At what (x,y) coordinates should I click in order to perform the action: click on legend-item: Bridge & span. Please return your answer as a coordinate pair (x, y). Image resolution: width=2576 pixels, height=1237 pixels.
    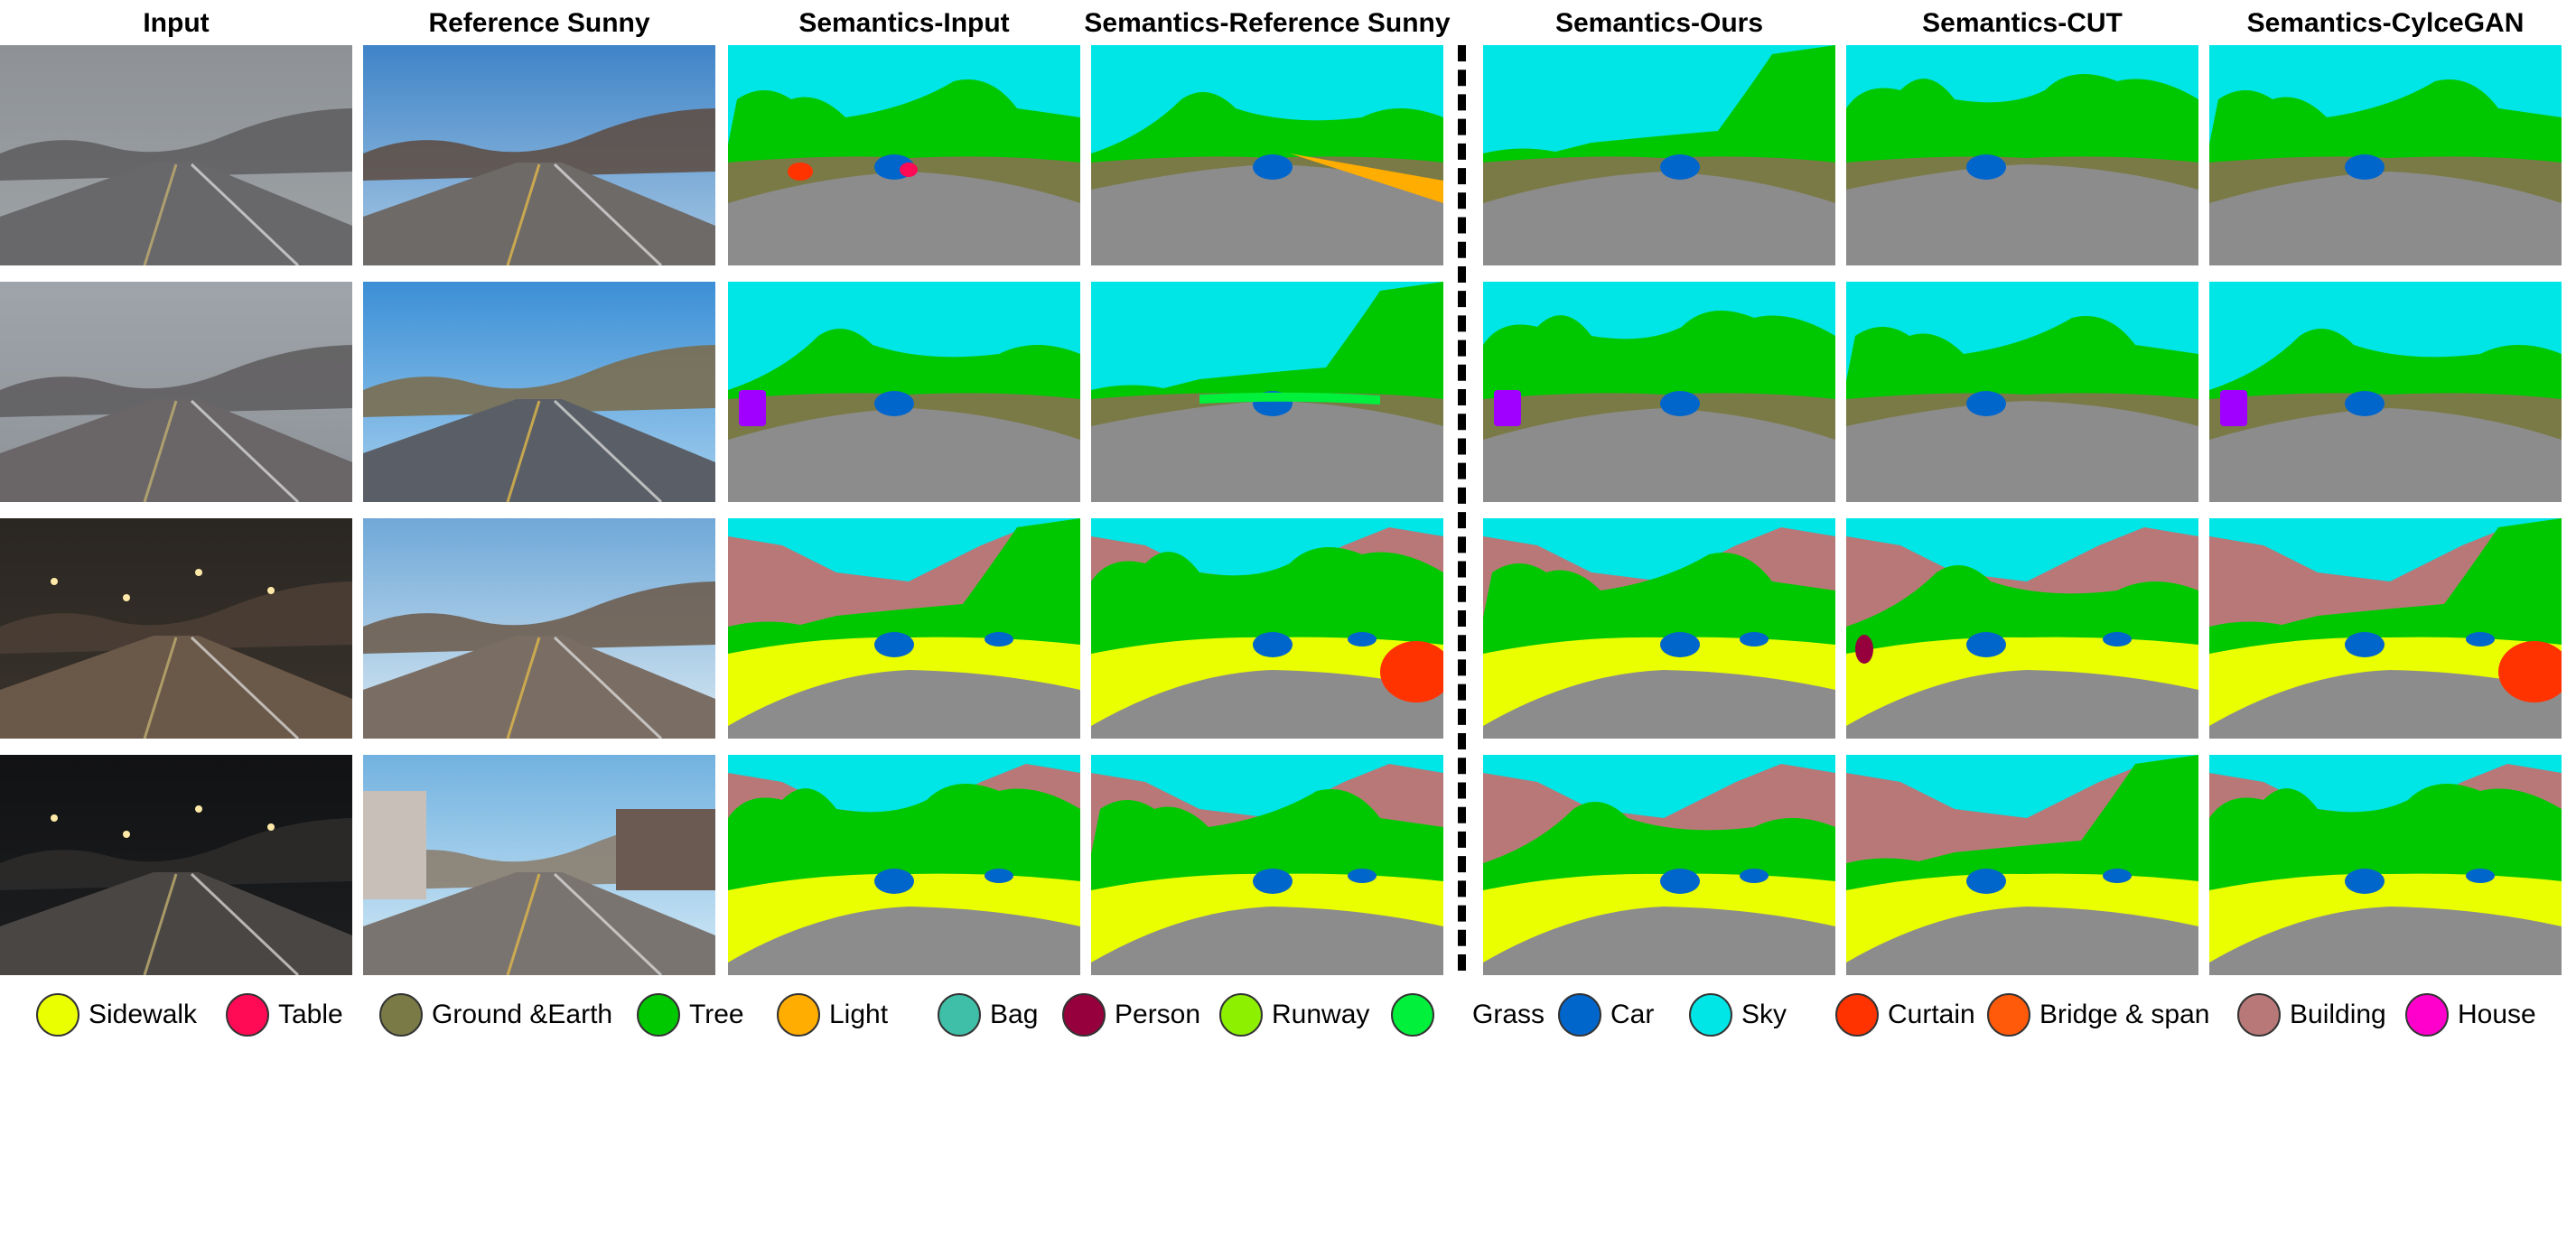
    Looking at the image, I should click on (2098, 1015).